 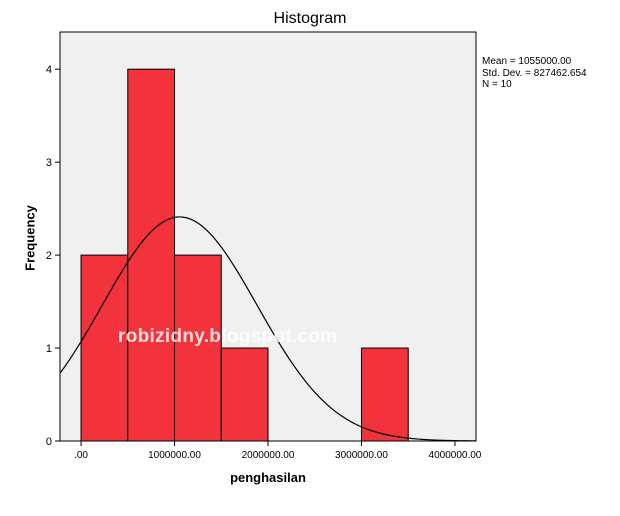 I want to click on y-tick-label: 3, so click(x=49, y=163).